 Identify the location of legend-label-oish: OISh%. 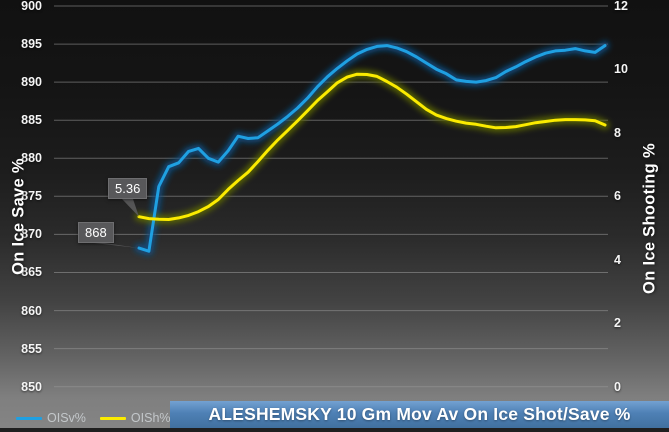
(150, 418).